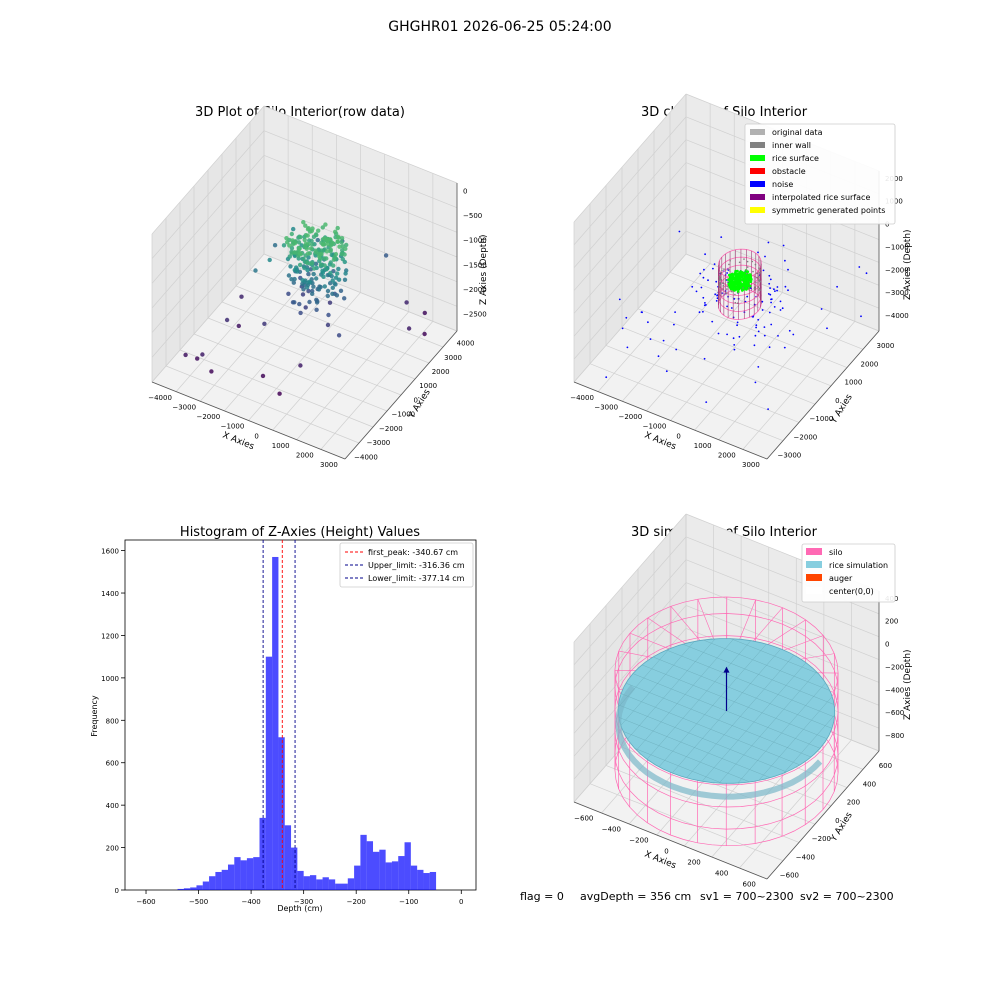 This screenshot has height=1000, width=1000. What do you see at coordinates (842, 409) in the screenshot?
I see `classify-y-label: Y Axies` at bounding box center [842, 409].